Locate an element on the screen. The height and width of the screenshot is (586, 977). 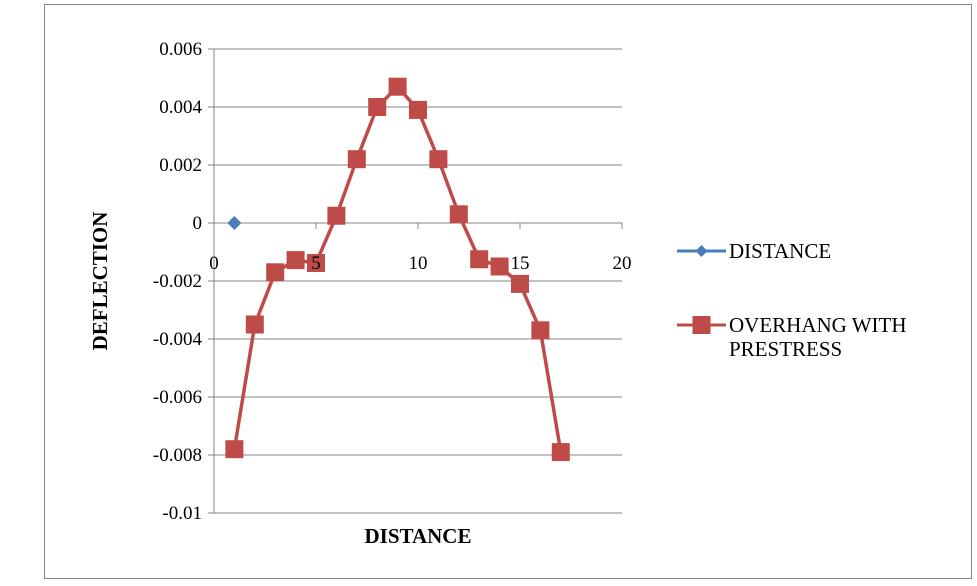
x-tick-label: 0 is located at coordinates (214, 263).